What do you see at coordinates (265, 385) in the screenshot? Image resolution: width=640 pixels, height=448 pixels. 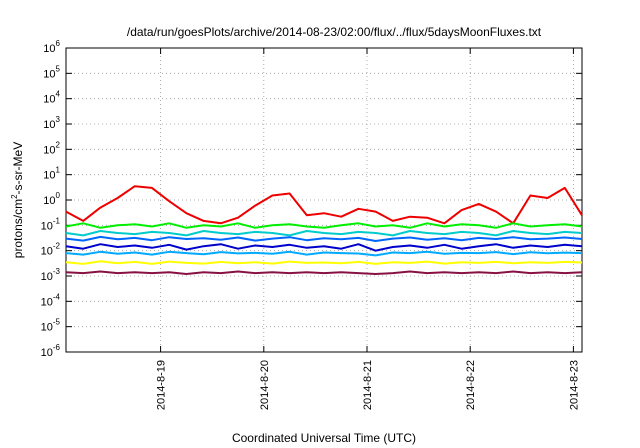 I see `x-tick-label: 2014-8-20` at bounding box center [265, 385].